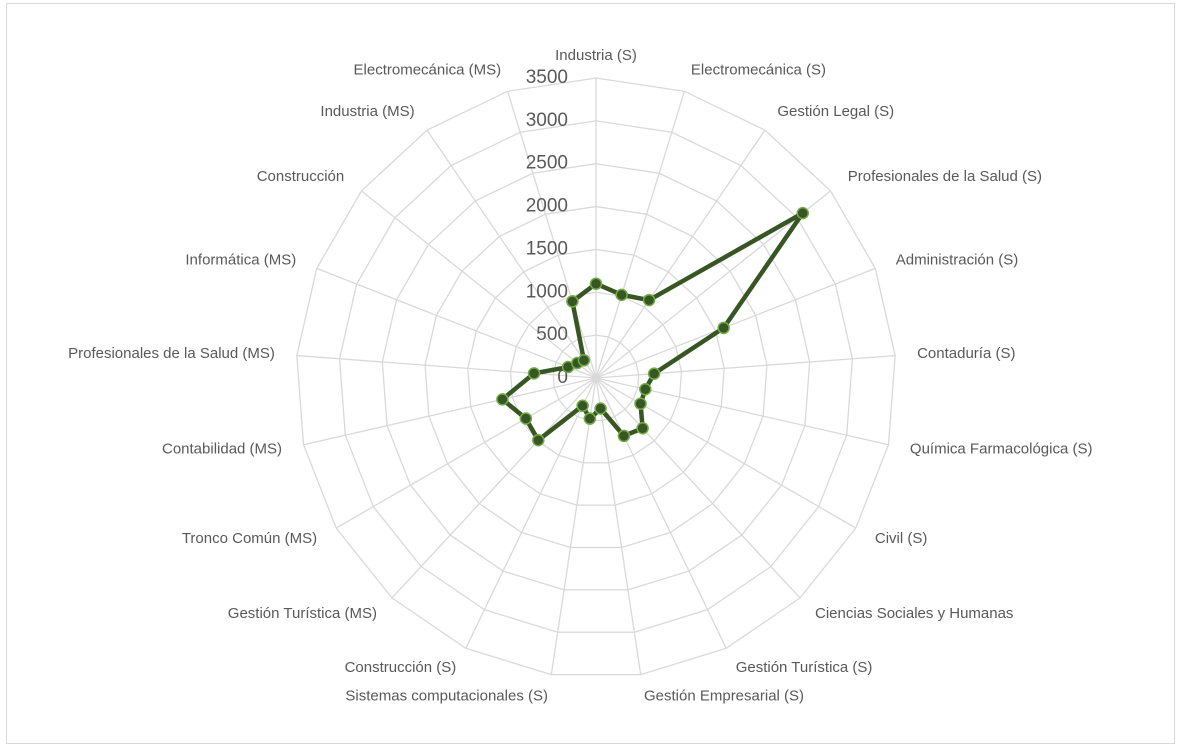 The width and height of the screenshot is (1178, 748). What do you see at coordinates (835, 111) in the screenshot?
I see `category-label: Gestión Legal (S)` at bounding box center [835, 111].